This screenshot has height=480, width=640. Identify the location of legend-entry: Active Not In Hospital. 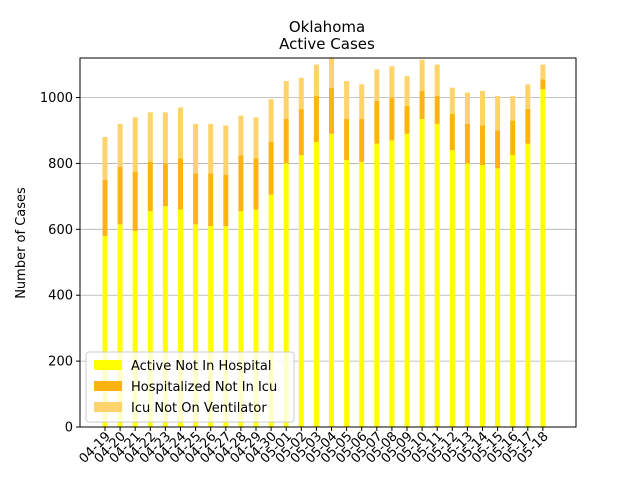
(201, 366).